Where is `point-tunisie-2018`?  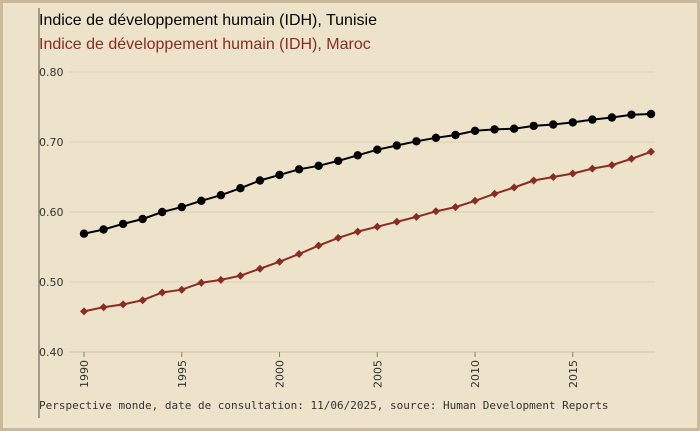
point-tunisie-2018 is located at coordinates (631, 114).